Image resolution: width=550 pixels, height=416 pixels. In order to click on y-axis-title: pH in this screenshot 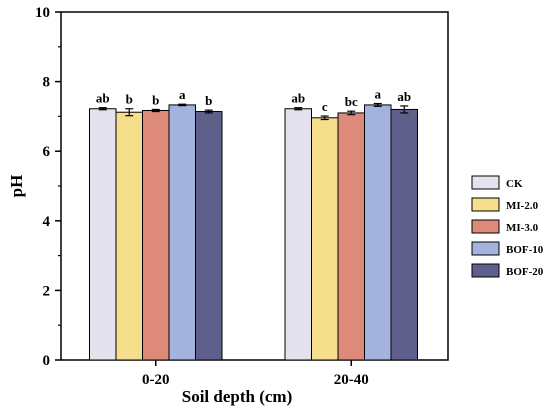, I will do `click(16, 186)`.